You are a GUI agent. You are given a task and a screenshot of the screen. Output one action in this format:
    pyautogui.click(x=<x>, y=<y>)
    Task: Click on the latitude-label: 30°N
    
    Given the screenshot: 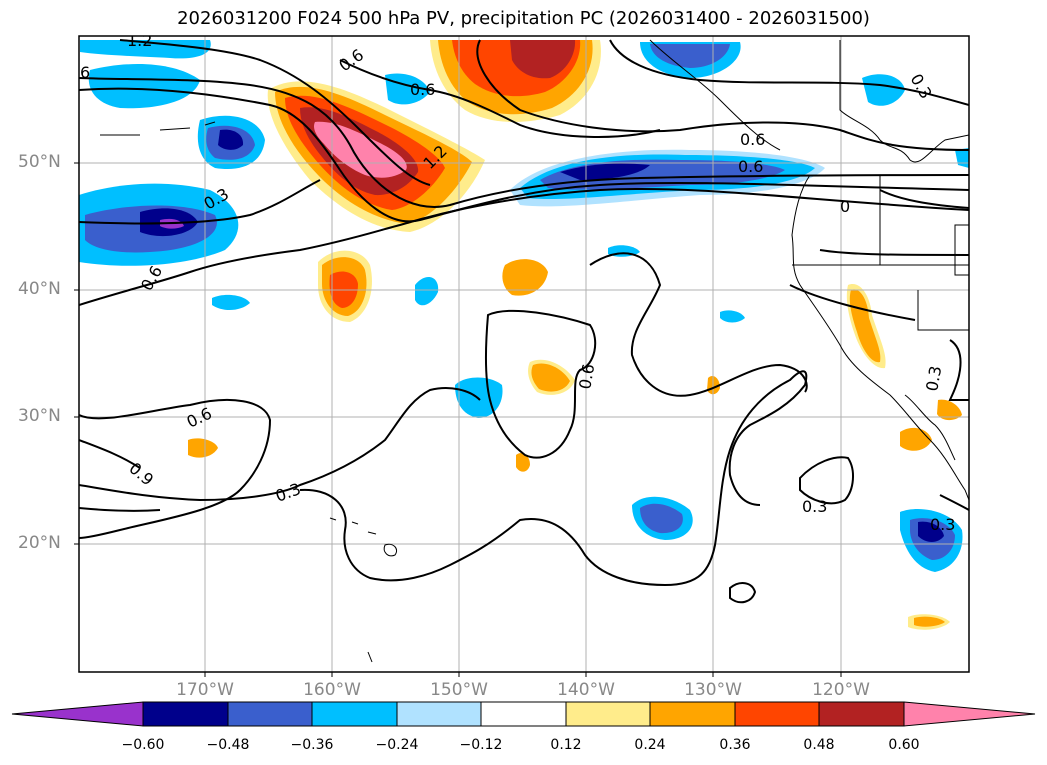 What is the action you would take?
    pyautogui.click(x=39, y=416)
    